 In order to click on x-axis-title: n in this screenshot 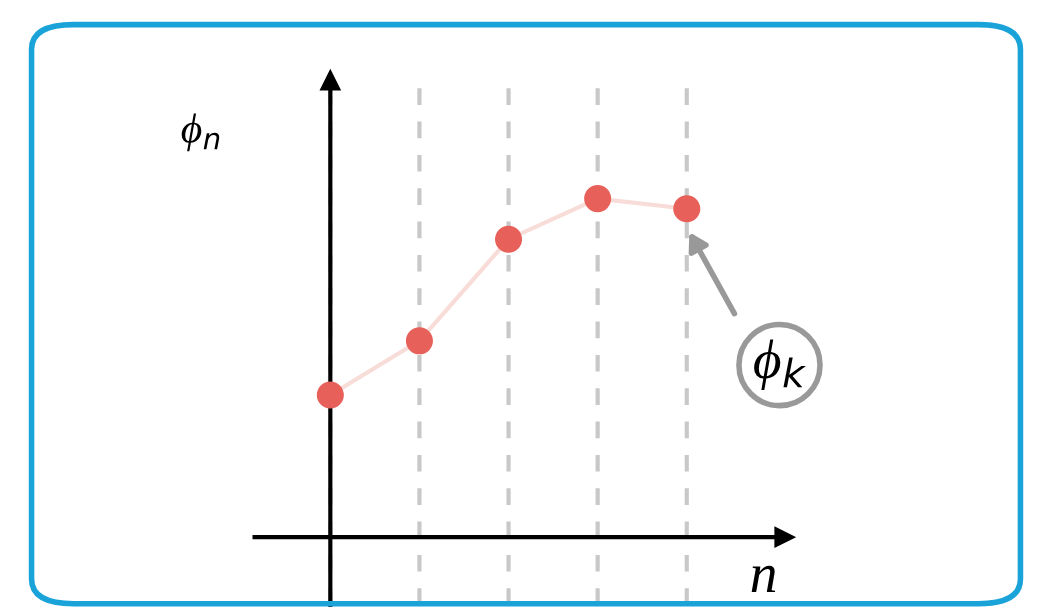, I will do `click(763, 579)`.